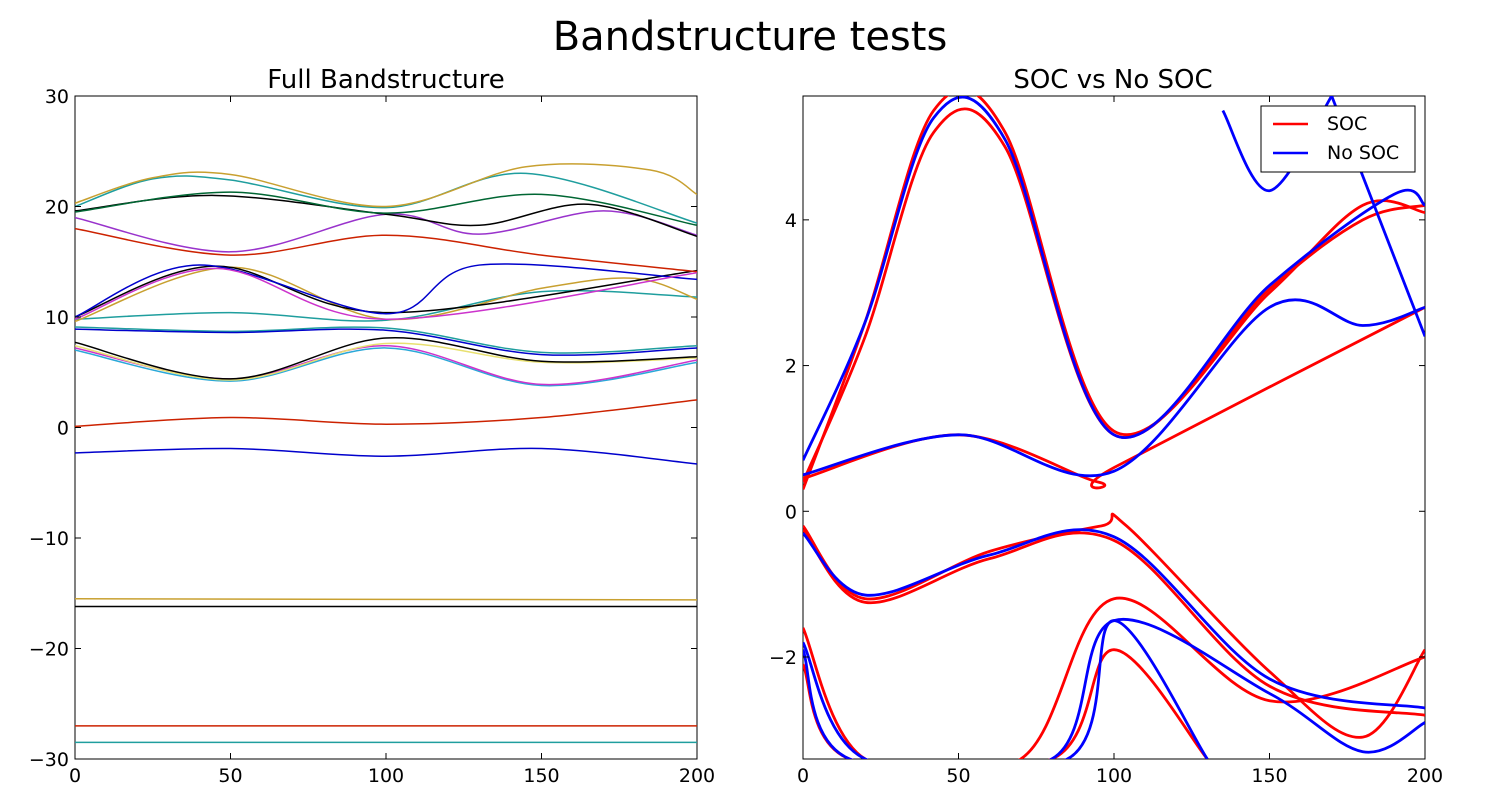  What do you see at coordinates (1112, 80) in the screenshot?
I see `panel-title: SOC vs No SOC` at bounding box center [1112, 80].